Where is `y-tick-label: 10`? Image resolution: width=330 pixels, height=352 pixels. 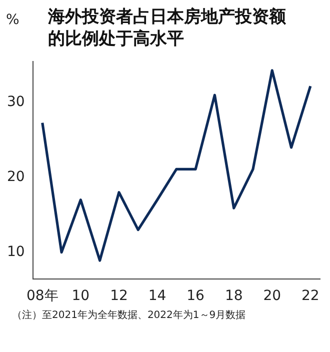 y-tick-label: 10 is located at coordinates (15, 252).